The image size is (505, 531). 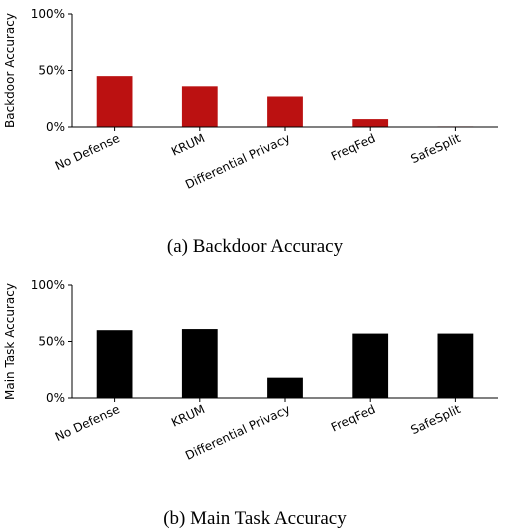 I want to click on figure-caption: (b) Main Task Accuracy, so click(x=255, y=518).